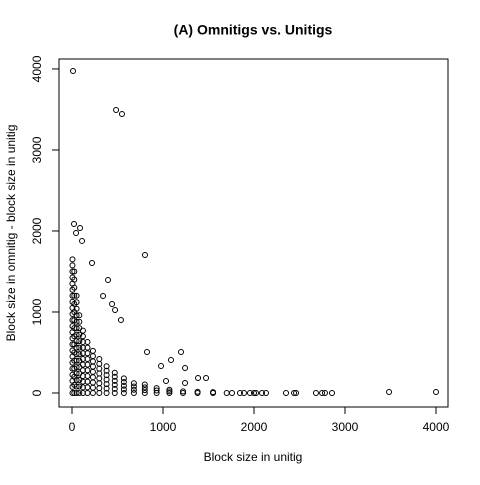 The image size is (480, 485). What do you see at coordinates (345, 427) in the screenshot?
I see `x-tick-label: 3000` at bounding box center [345, 427].